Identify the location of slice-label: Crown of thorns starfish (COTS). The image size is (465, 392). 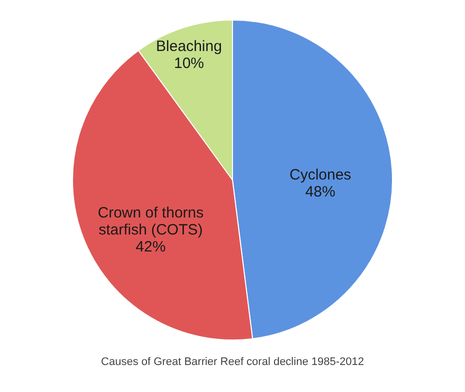
(151, 221).